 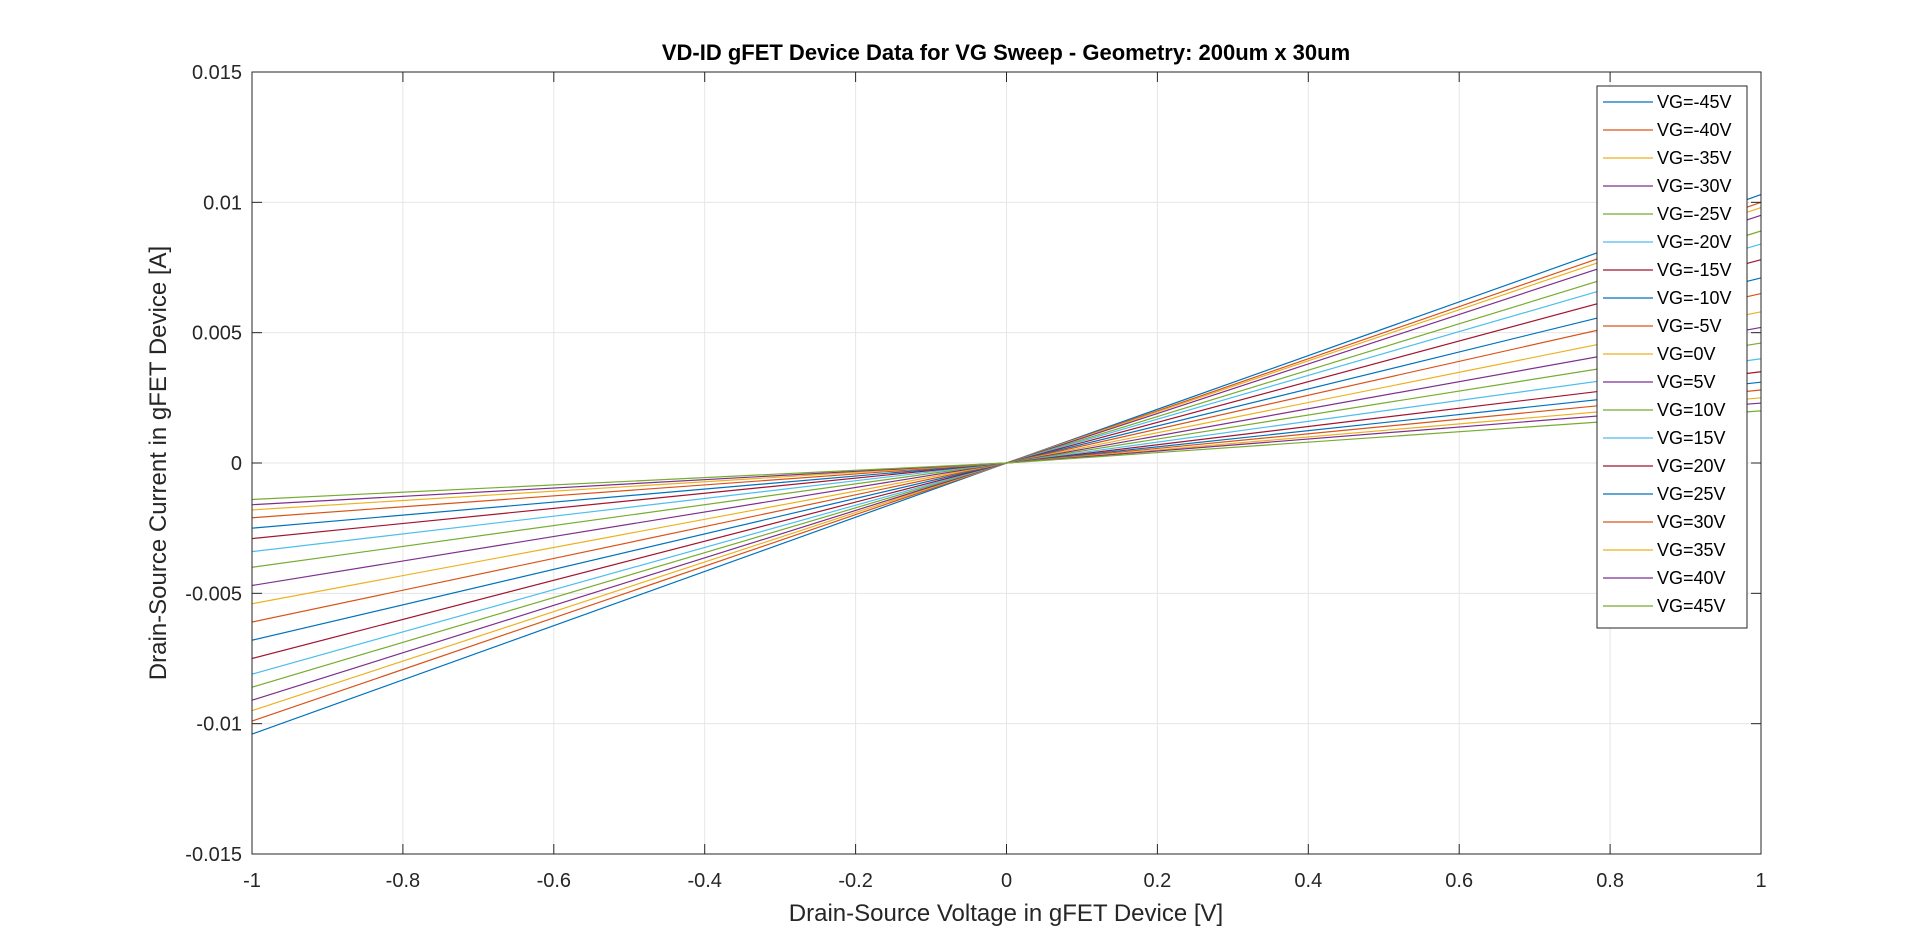 I want to click on x-tick-label: 0.2, so click(x=1157, y=881).